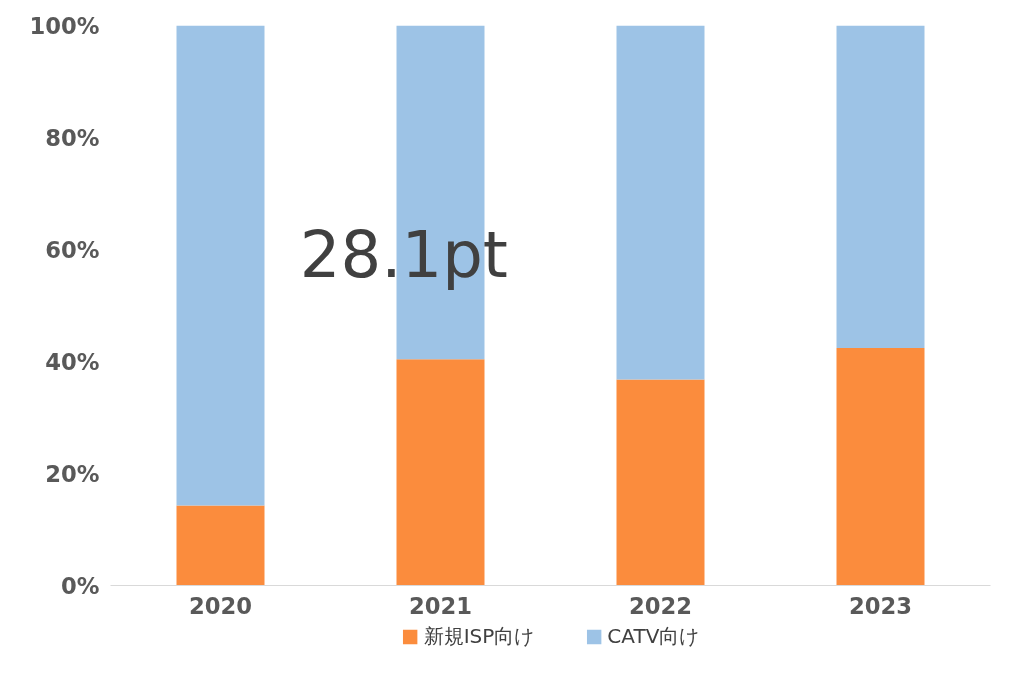  Describe the element at coordinates (403, 255) in the screenshot. I see `annotation: 28.1pt` at that location.